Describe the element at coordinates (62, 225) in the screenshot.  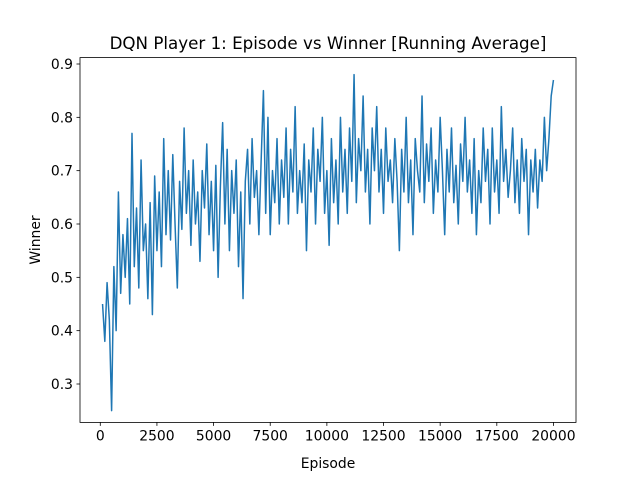
I see `y-tick-label: 0.6` at that location.